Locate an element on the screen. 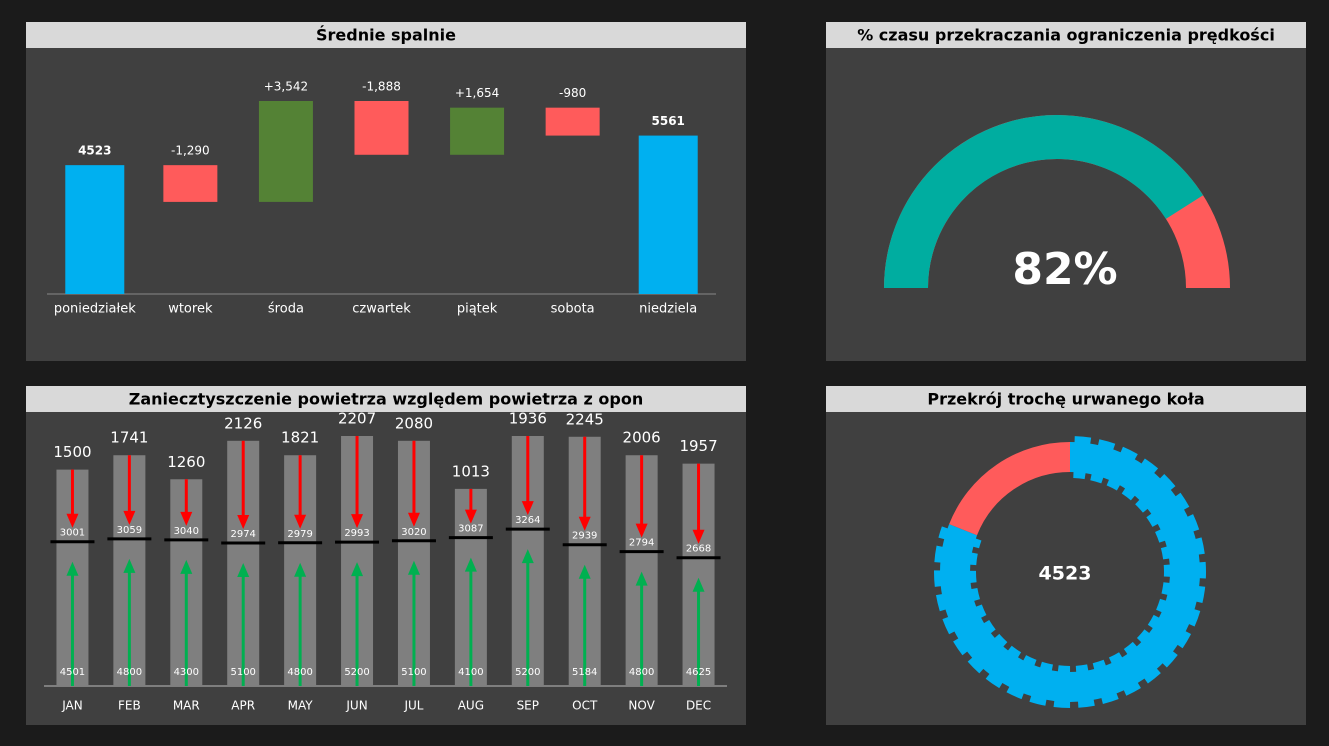 The width and height of the screenshot is (1329, 746). data-label: 2006 is located at coordinates (642, 438).